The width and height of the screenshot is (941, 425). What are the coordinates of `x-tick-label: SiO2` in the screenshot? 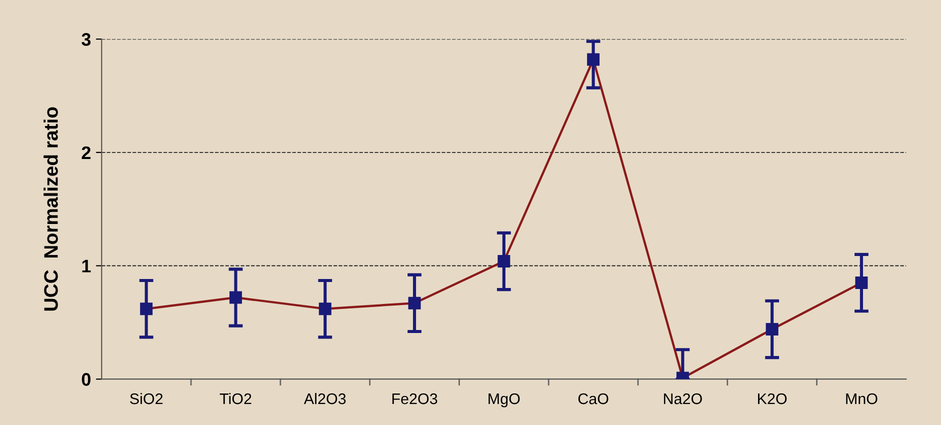 It's located at (146, 398).